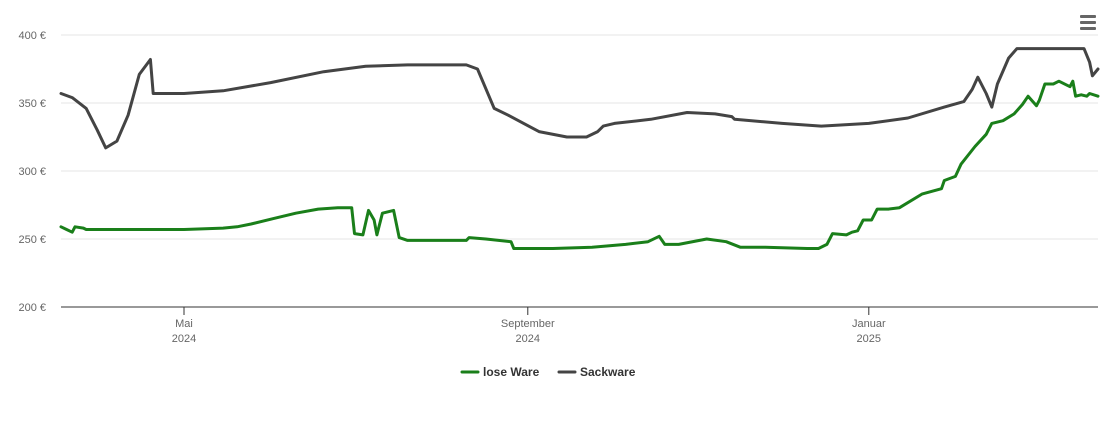  What do you see at coordinates (32, 172) in the screenshot?
I see `y-tick-label: 300 €` at bounding box center [32, 172].